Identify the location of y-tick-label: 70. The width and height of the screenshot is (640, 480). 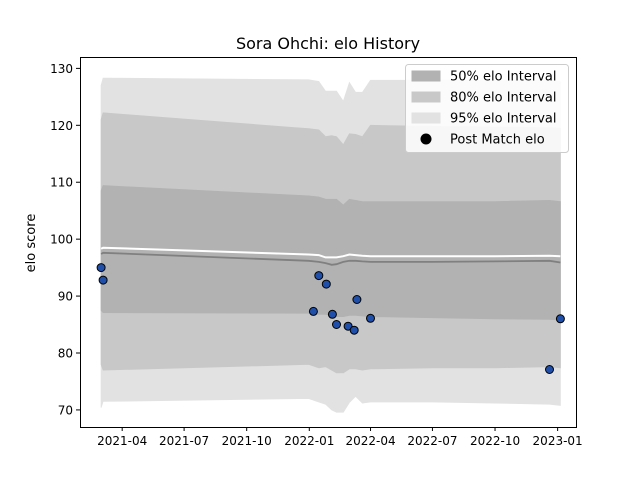
(65, 410).